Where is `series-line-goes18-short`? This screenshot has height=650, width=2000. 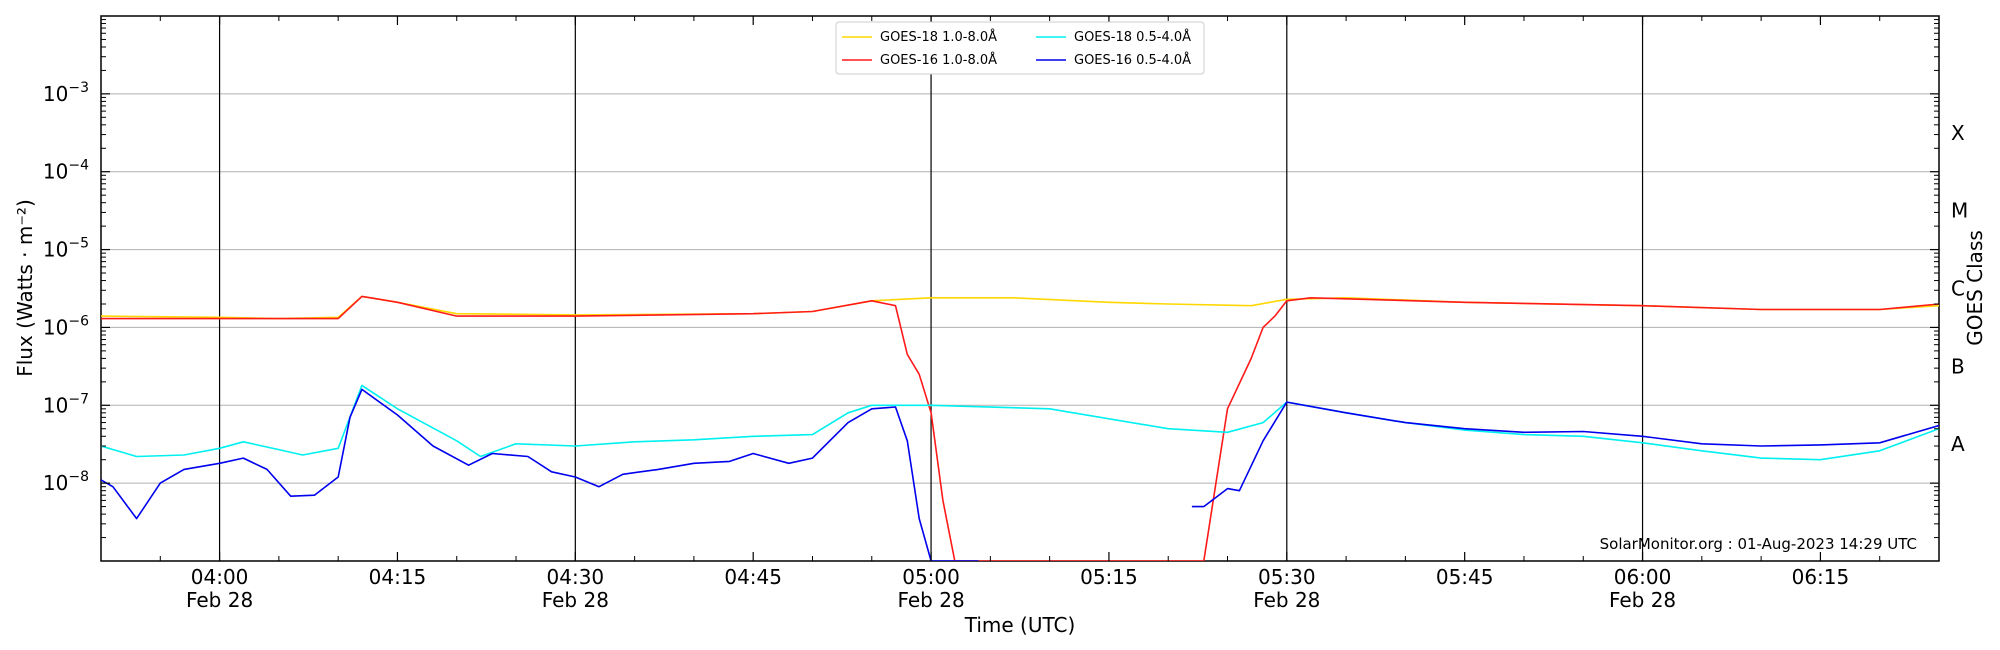 series-line-goes18-short is located at coordinates (1020, 422).